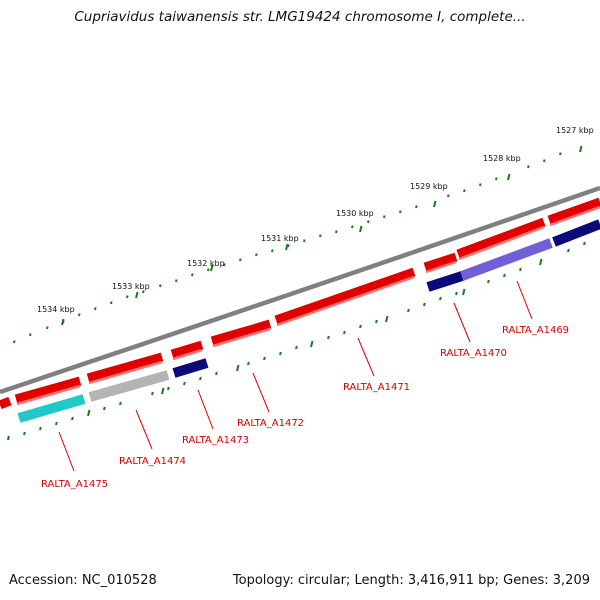 The width and height of the screenshot is (600, 600). Describe the element at coordinates (131, 286) in the screenshot. I see `scale-label: 1533 kbp` at that location.